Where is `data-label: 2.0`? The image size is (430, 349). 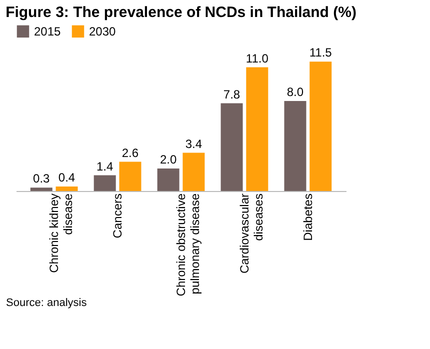
data-label: 2.0 is located at coordinates (168, 159).